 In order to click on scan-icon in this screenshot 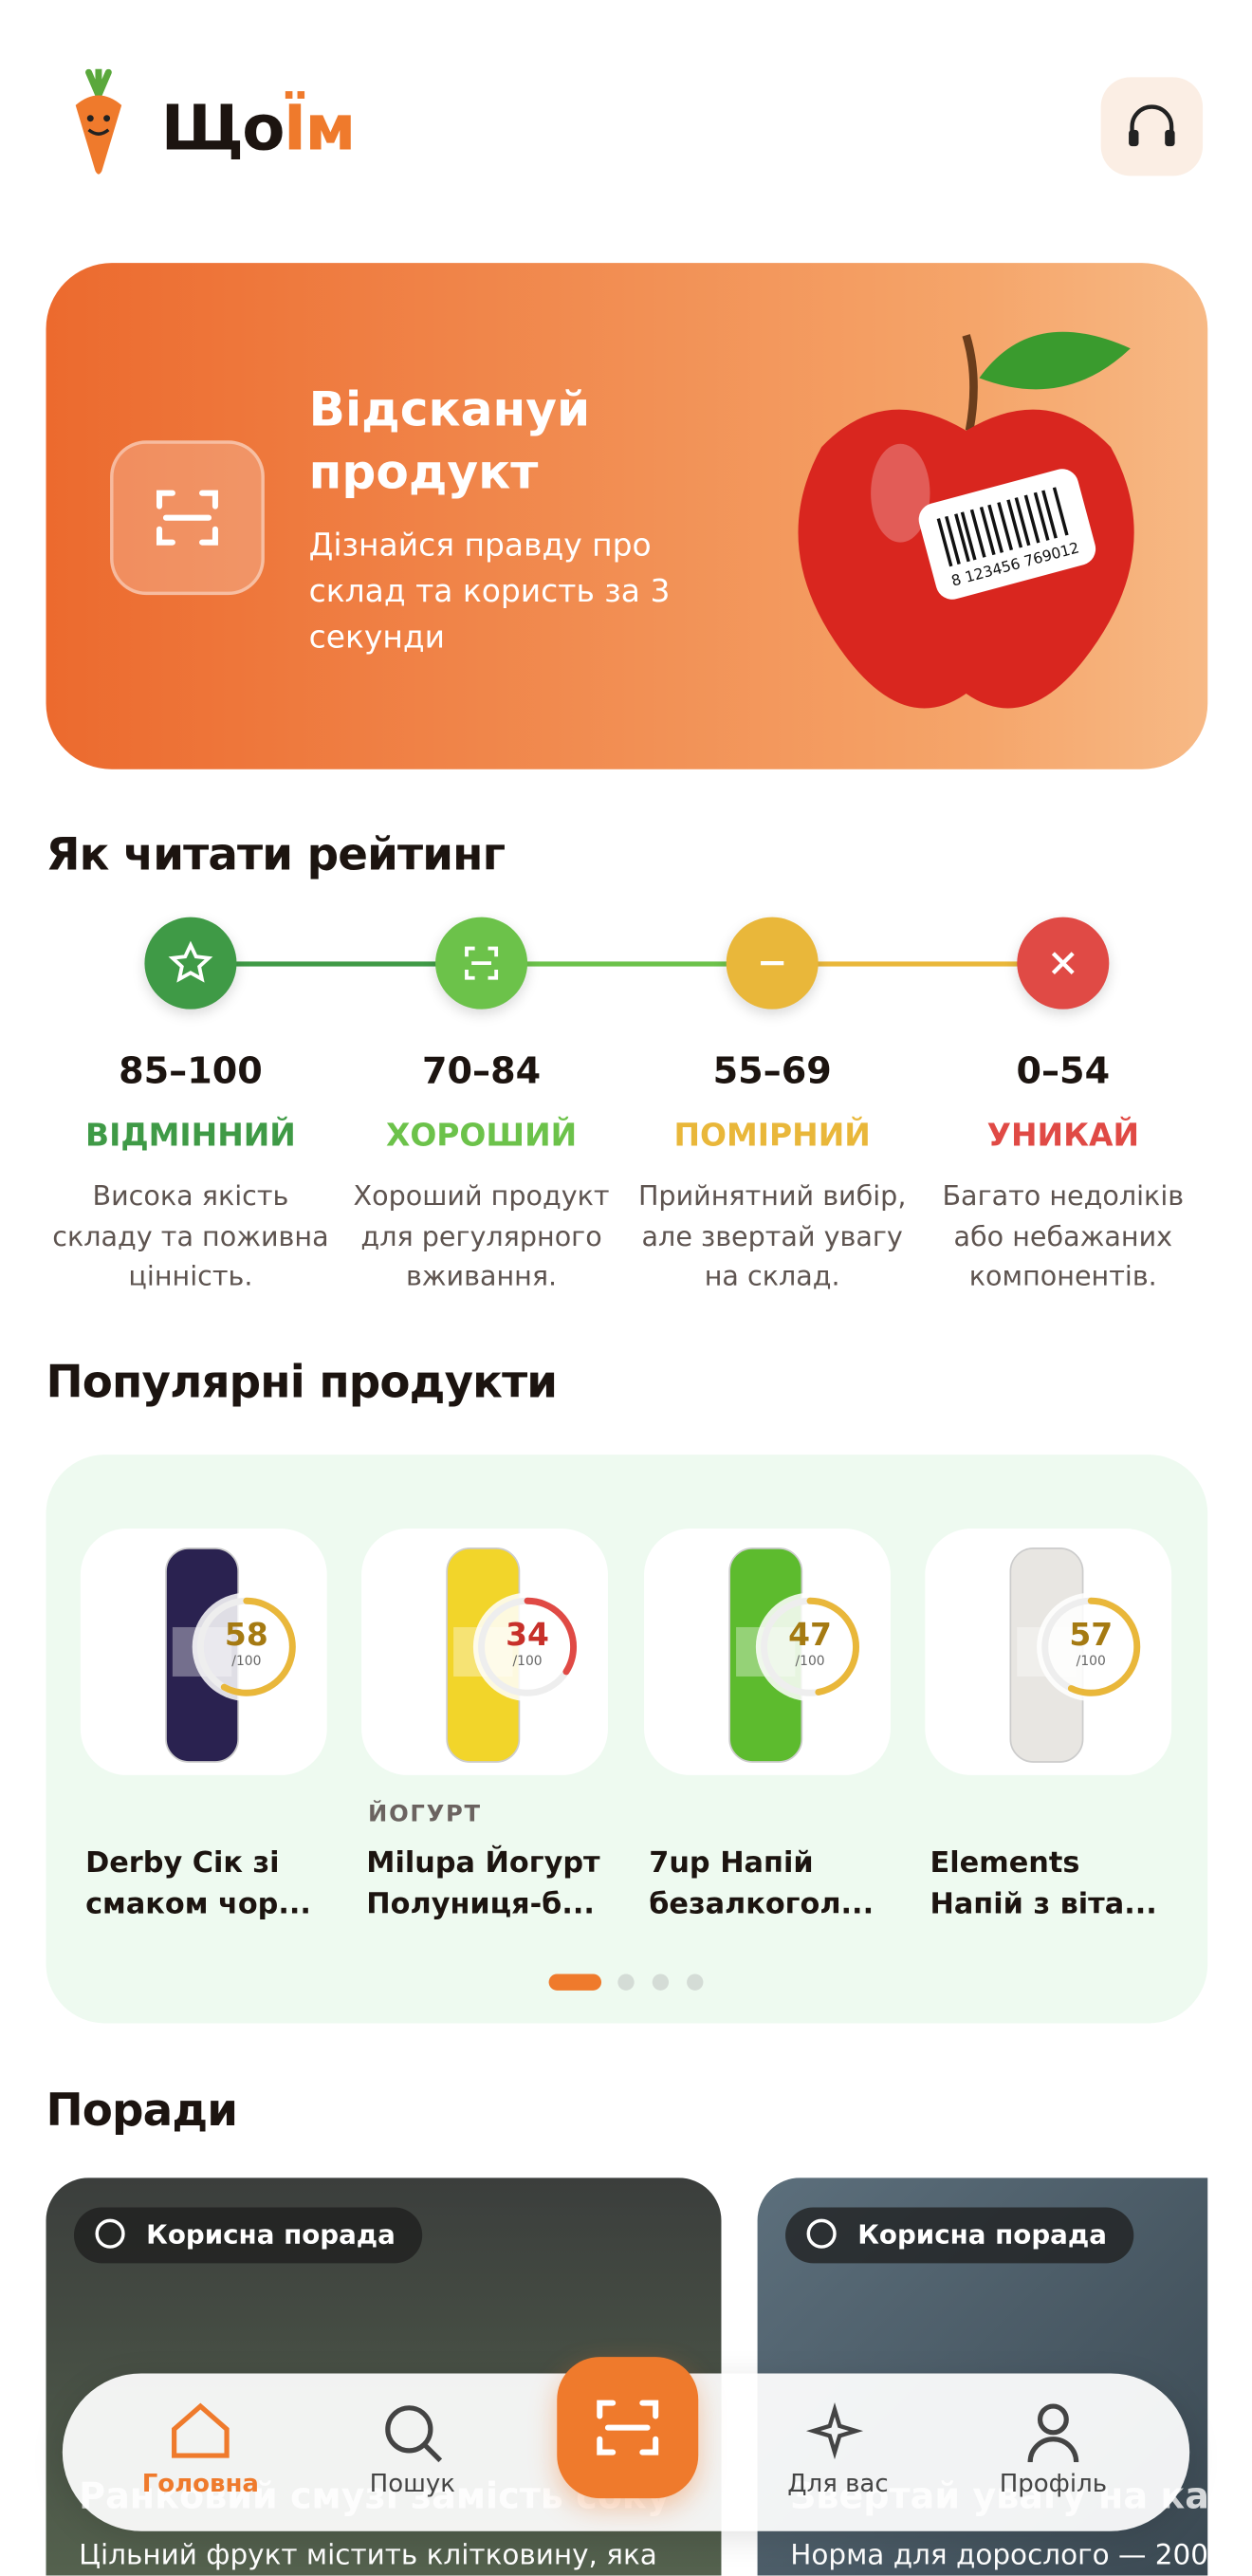, I will do `click(187, 518)`.